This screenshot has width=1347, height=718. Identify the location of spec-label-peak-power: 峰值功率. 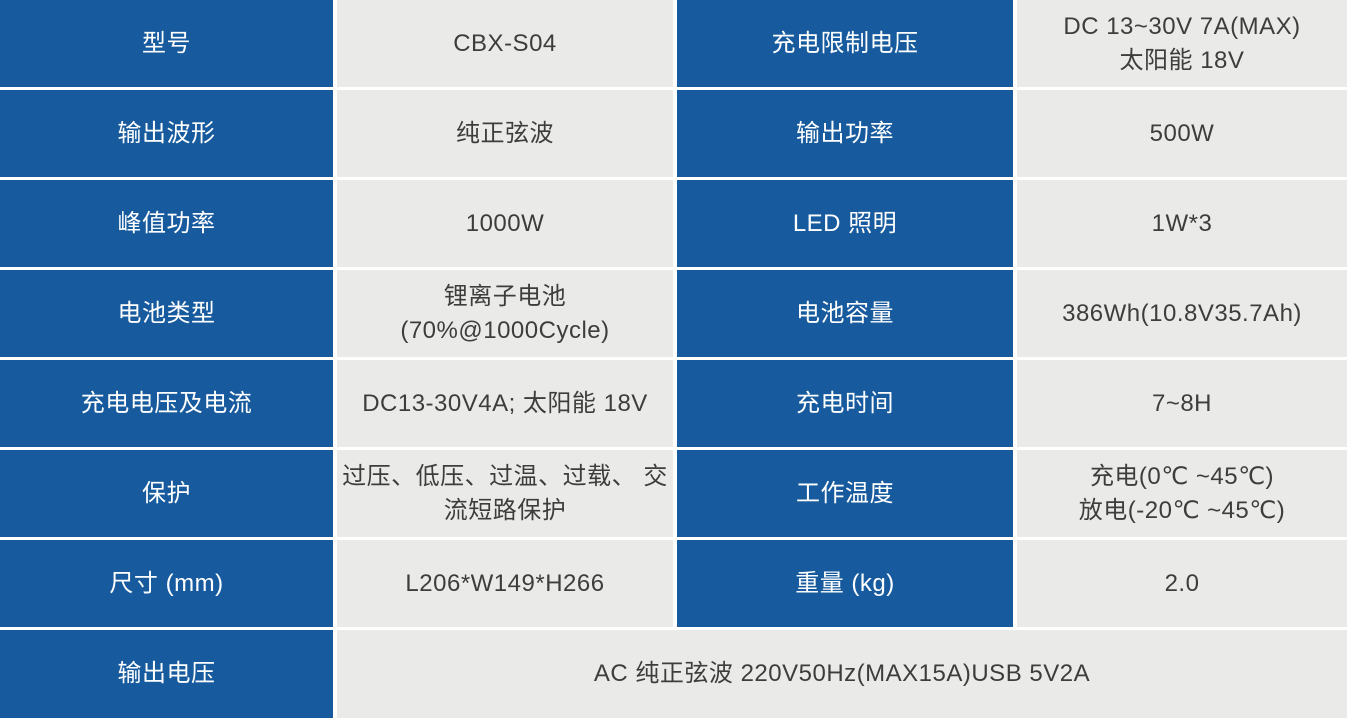
(166, 223).